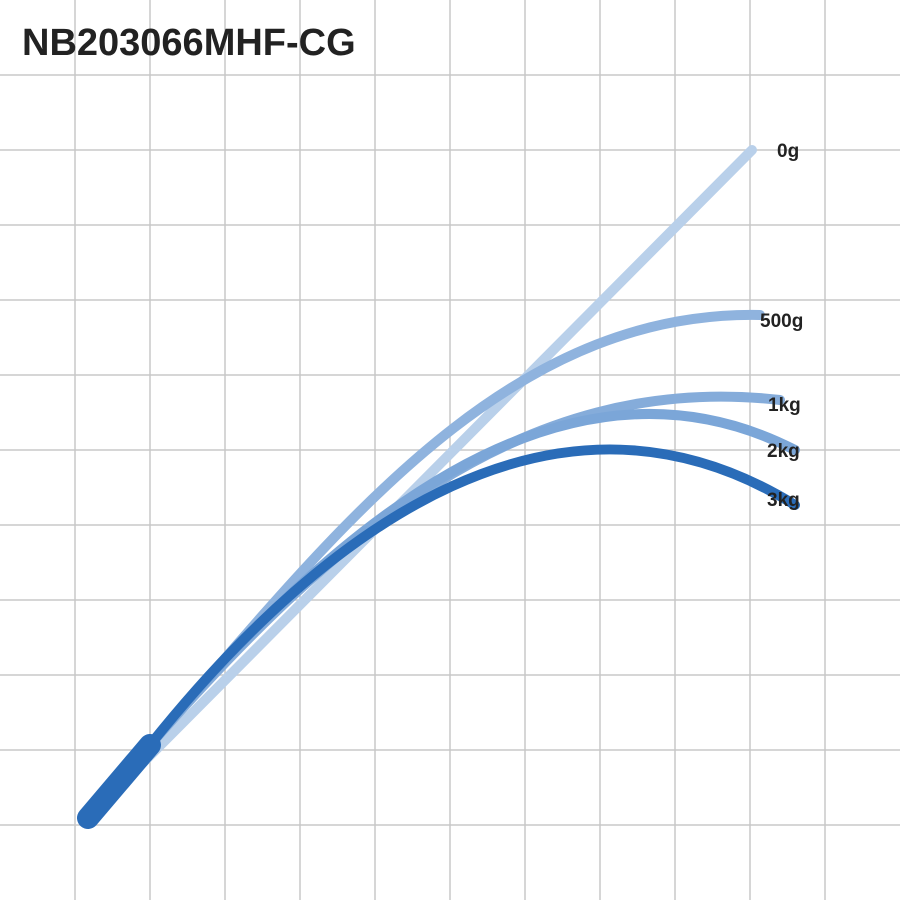 The width and height of the screenshot is (900, 900). I want to click on title: NB203066MHF-CG, so click(189, 43).